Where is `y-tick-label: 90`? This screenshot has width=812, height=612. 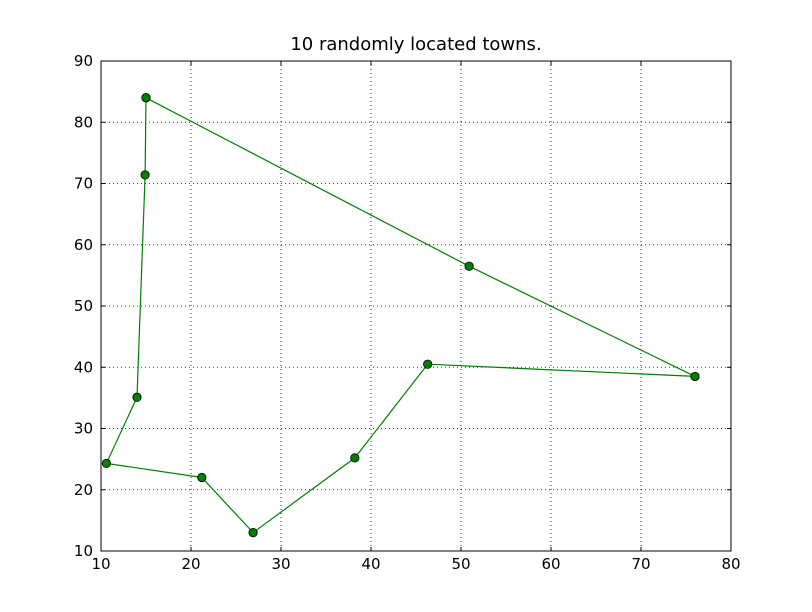
y-tick-label: 90 is located at coordinates (83, 61).